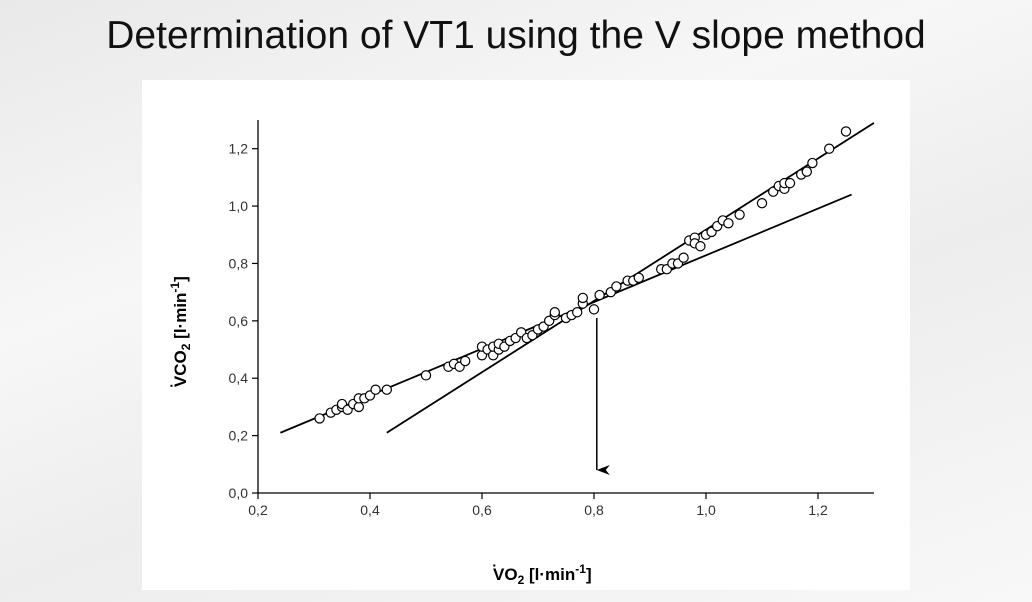 The width and height of the screenshot is (1032, 602). What do you see at coordinates (175, 287) in the screenshot?
I see `y-label-sup: -1` at bounding box center [175, 287].